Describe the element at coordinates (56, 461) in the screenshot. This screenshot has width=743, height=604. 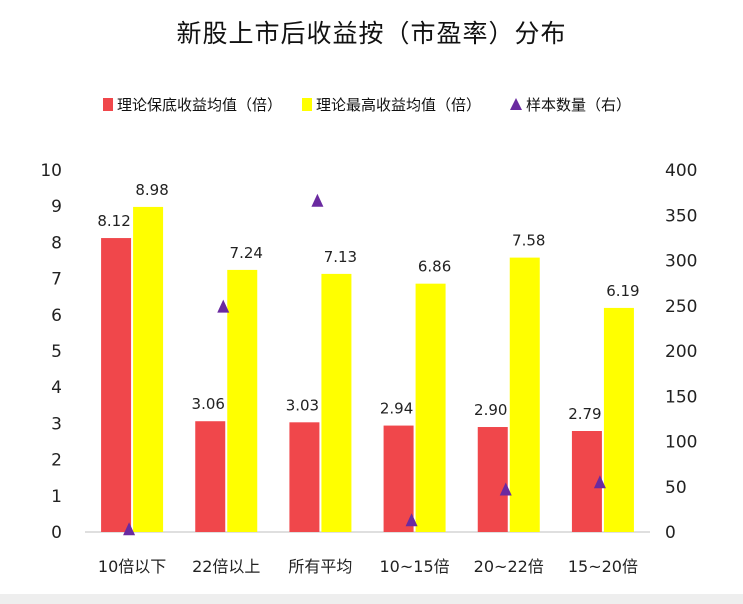
I see `y-left-tick-label: 2` at that location.